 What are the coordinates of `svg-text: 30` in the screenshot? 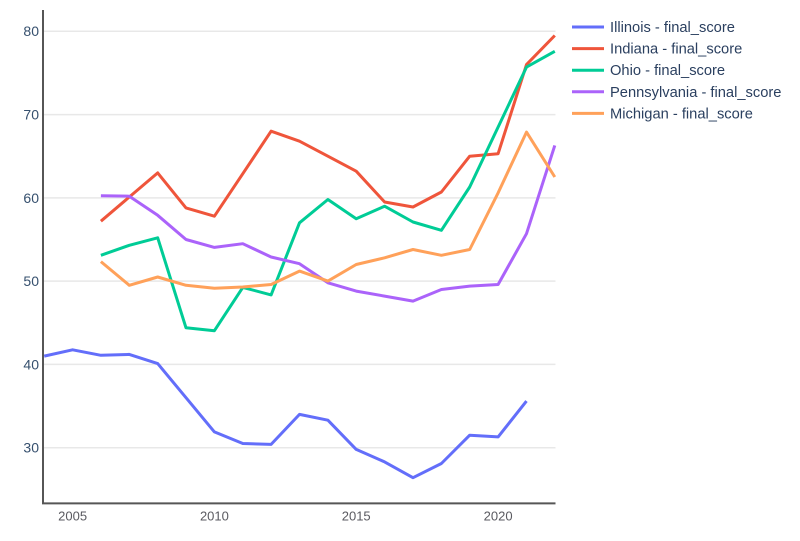 It's located at (31, 448).